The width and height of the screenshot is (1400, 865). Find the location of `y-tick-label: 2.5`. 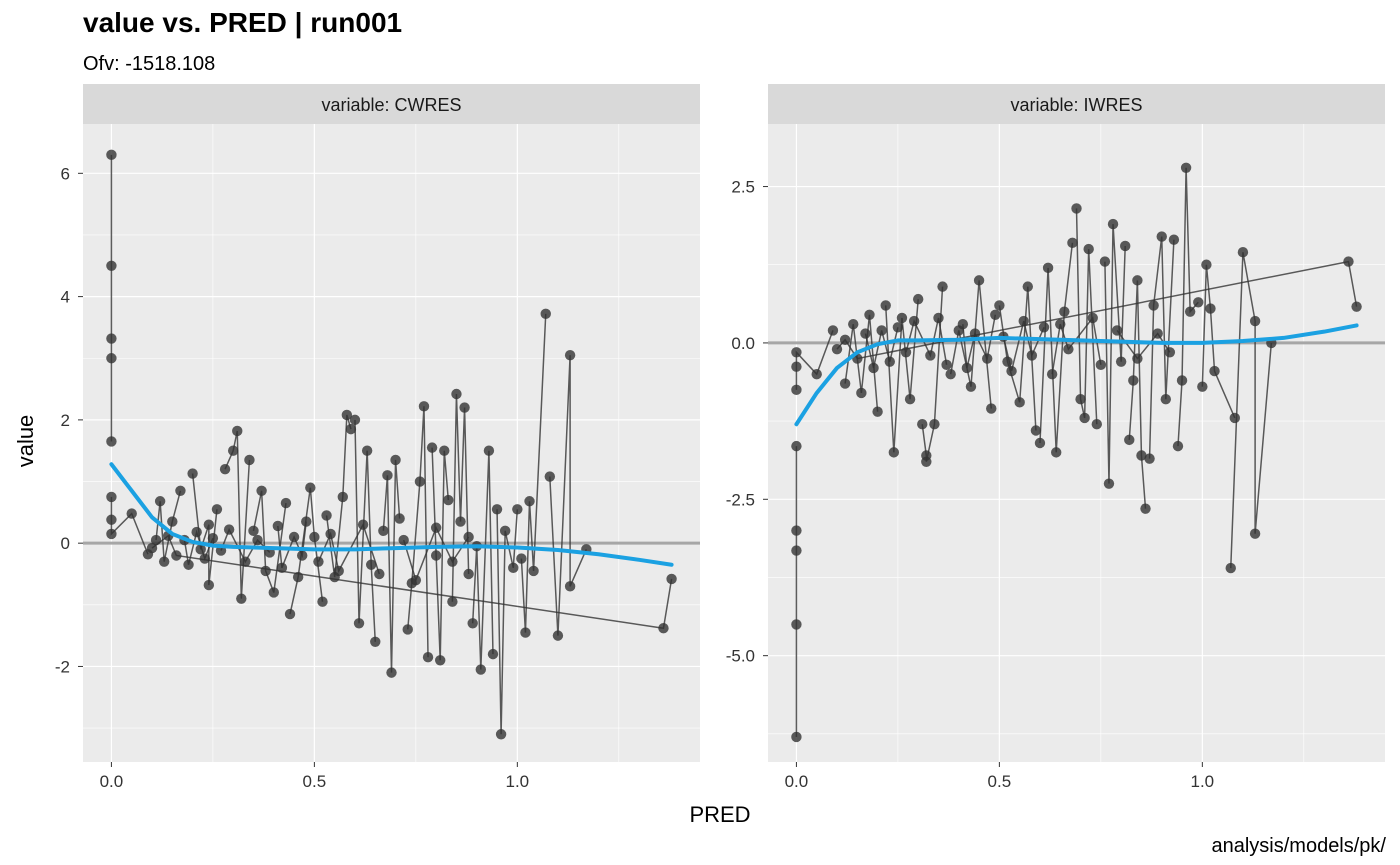

y-tick-label: 2.5 is located at coordinates (743, 187).